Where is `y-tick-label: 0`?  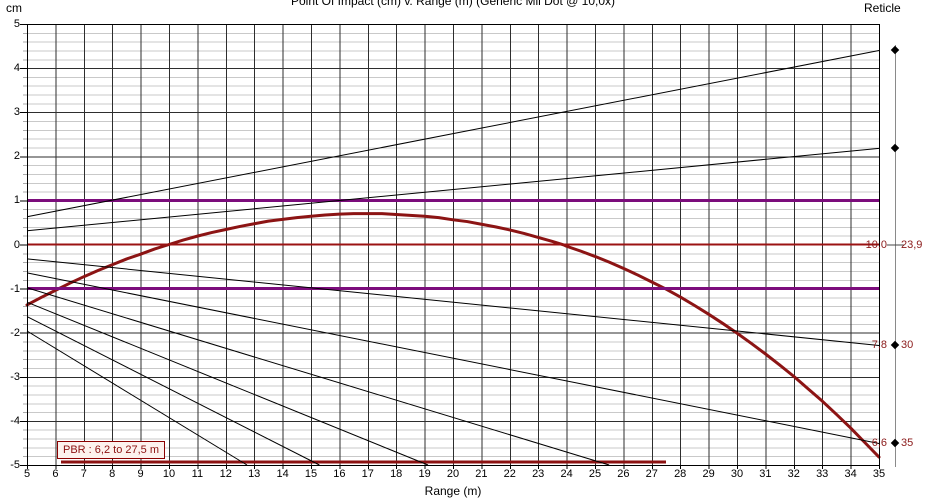 y-tick-label: 0 is located at coordinates (16, 244).